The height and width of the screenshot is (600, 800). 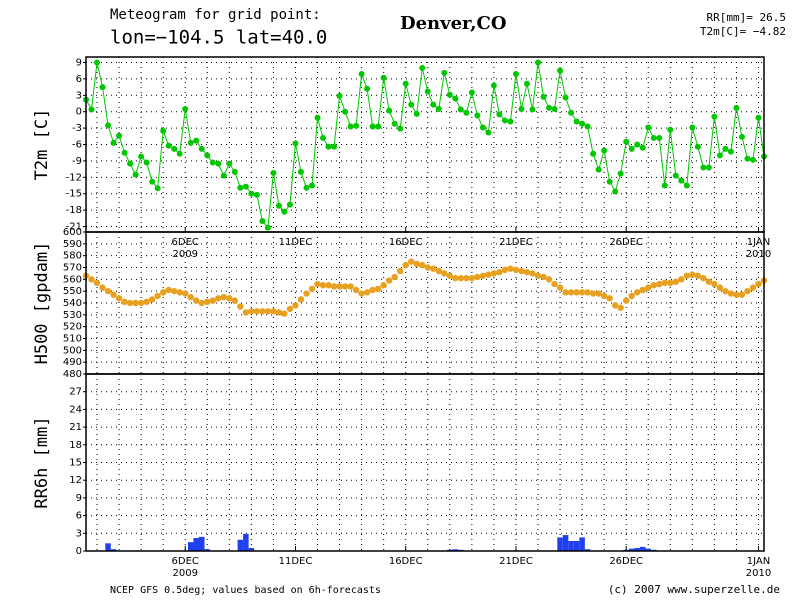 I want to click on x-tick-label: 26DEC, so click(x=626, y=561).